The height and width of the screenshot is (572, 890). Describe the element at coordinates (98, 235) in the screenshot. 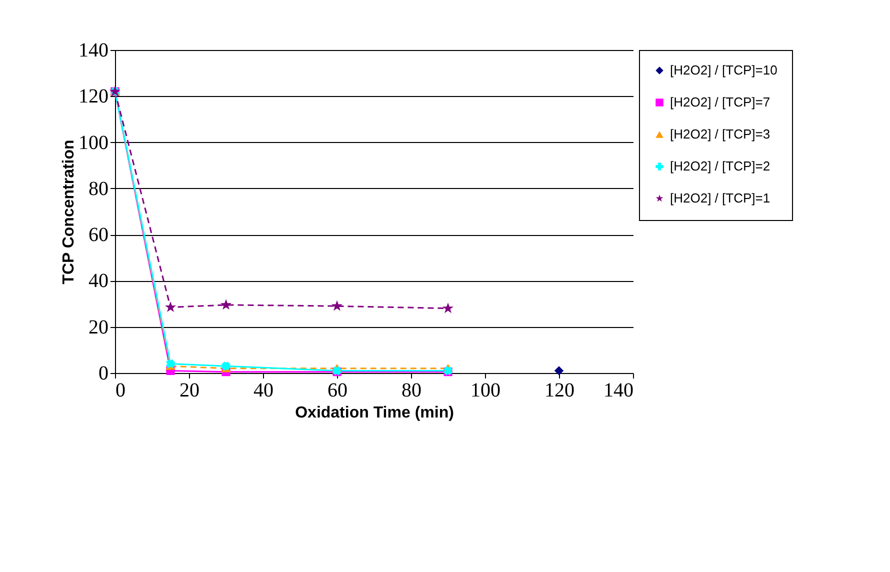

I see `y-tick-label: 60` at that location.